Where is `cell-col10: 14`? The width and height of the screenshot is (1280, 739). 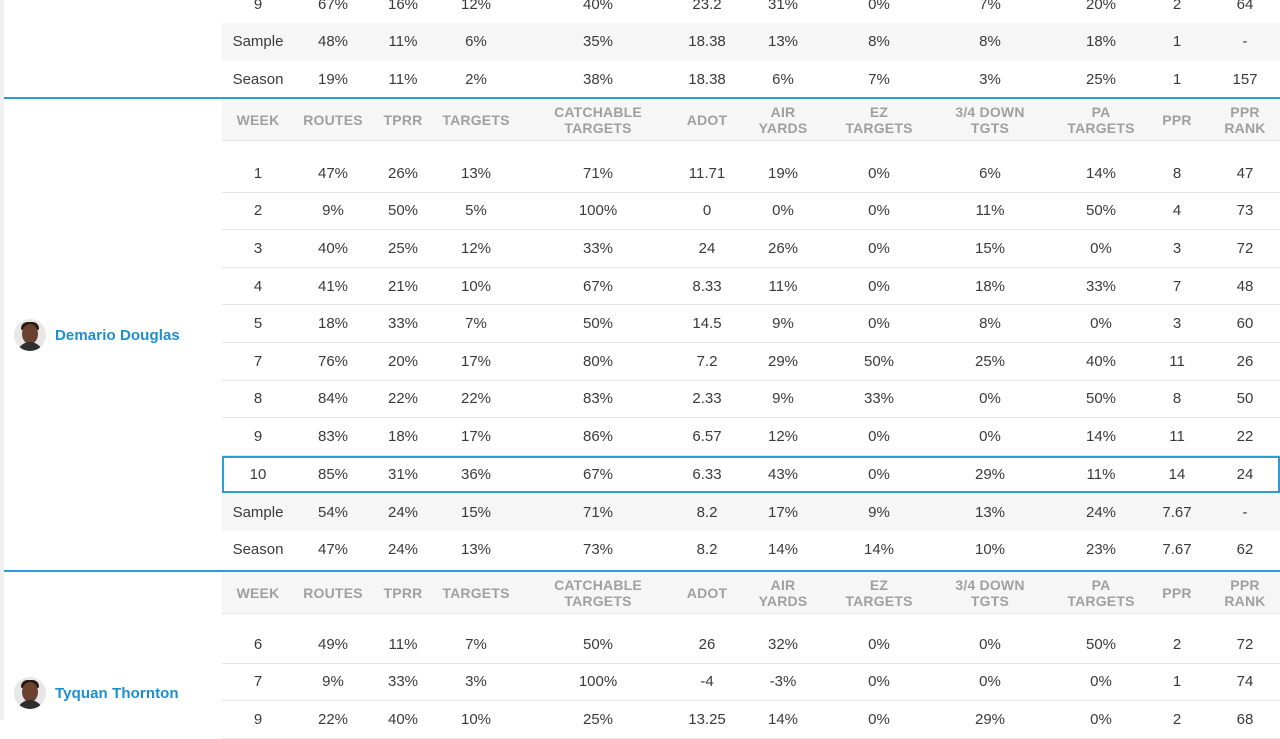
cell-col10: 14 is located at coordinates (1177, 475).